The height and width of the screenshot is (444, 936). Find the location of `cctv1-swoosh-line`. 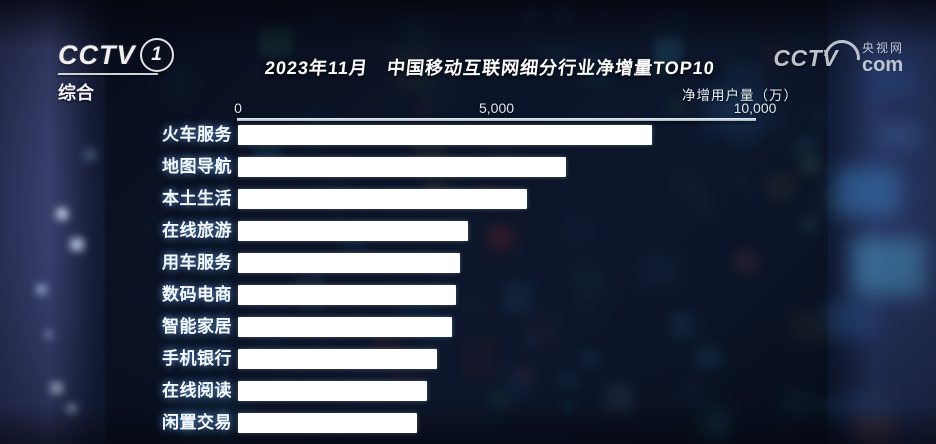

cctv1-swoosh-line is located at coordinates (108, 74).